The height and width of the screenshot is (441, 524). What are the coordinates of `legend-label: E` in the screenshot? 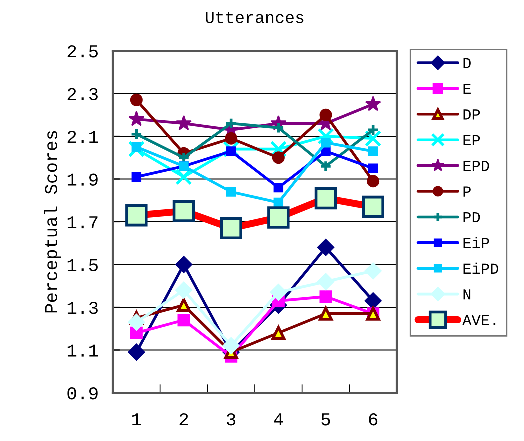 It's located at (467, 89).